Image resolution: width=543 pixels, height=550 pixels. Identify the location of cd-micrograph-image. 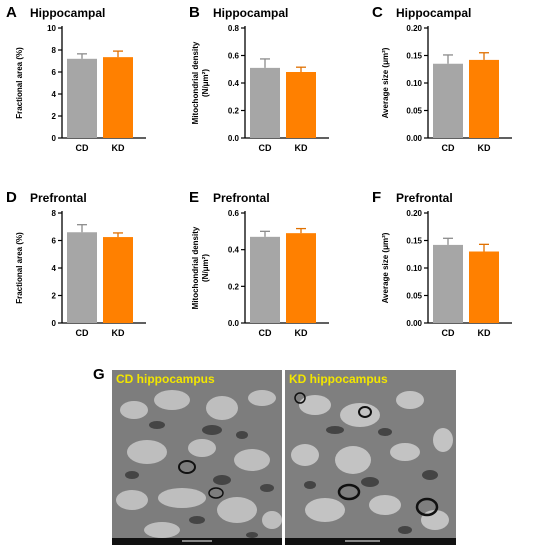
(197, 457).